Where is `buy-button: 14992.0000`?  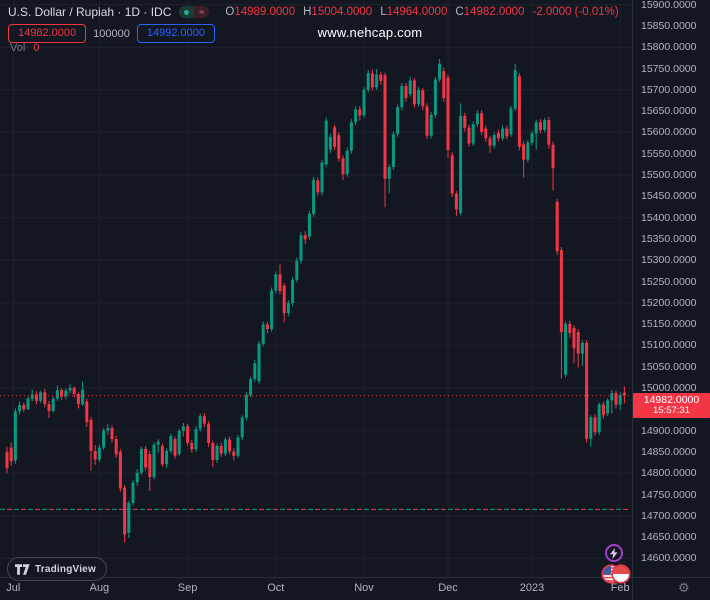 buy-button: 14992.0000 is located at coordinates (175, 33).